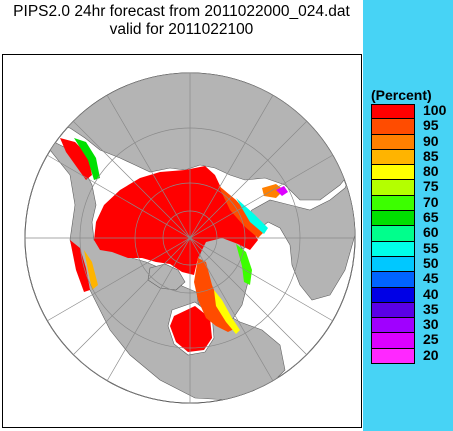 The height and width of the screenshot is (431, 453). Describe the element at coordinates (431, 324) in the screenshot. I see `legend-label: 30` at that location.